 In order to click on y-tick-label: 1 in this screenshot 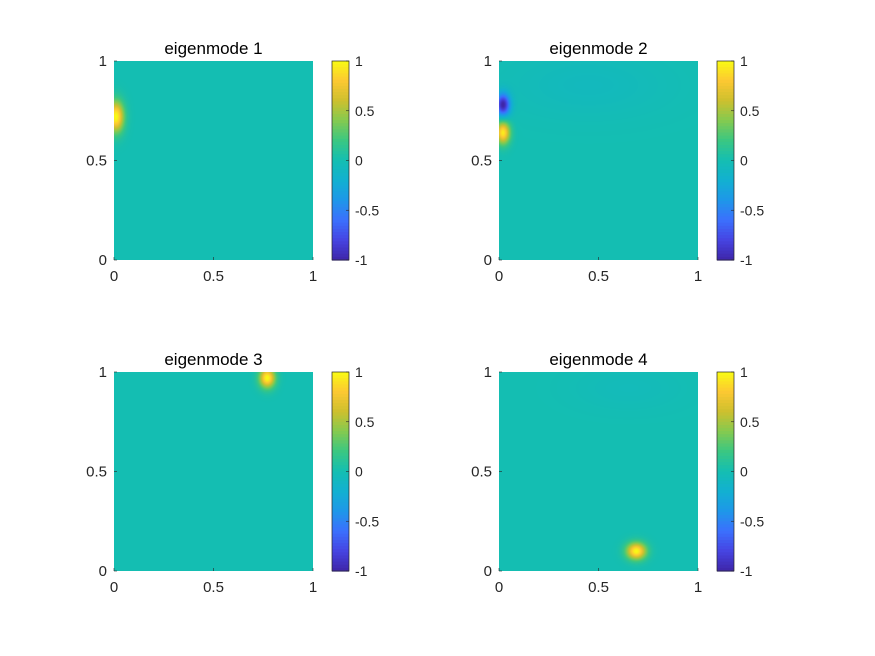, I will do `click(103, 61)`.